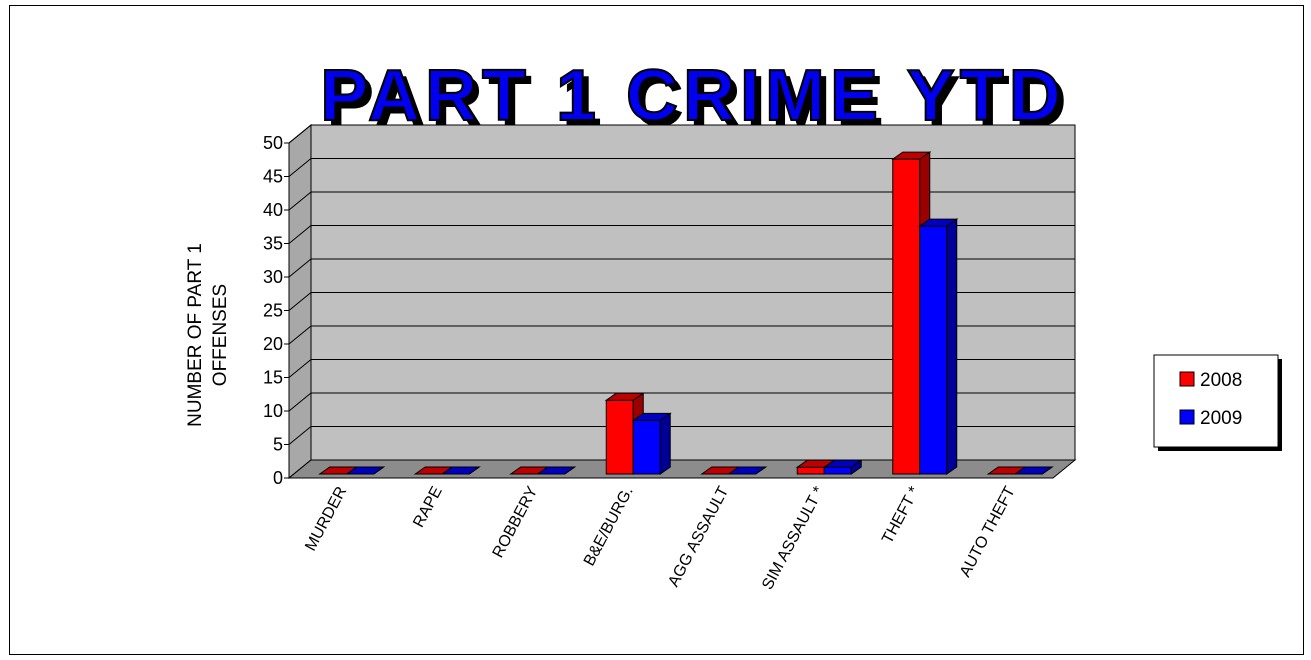  I want to click on x-category-label: THEFT *, so click(901, 515).